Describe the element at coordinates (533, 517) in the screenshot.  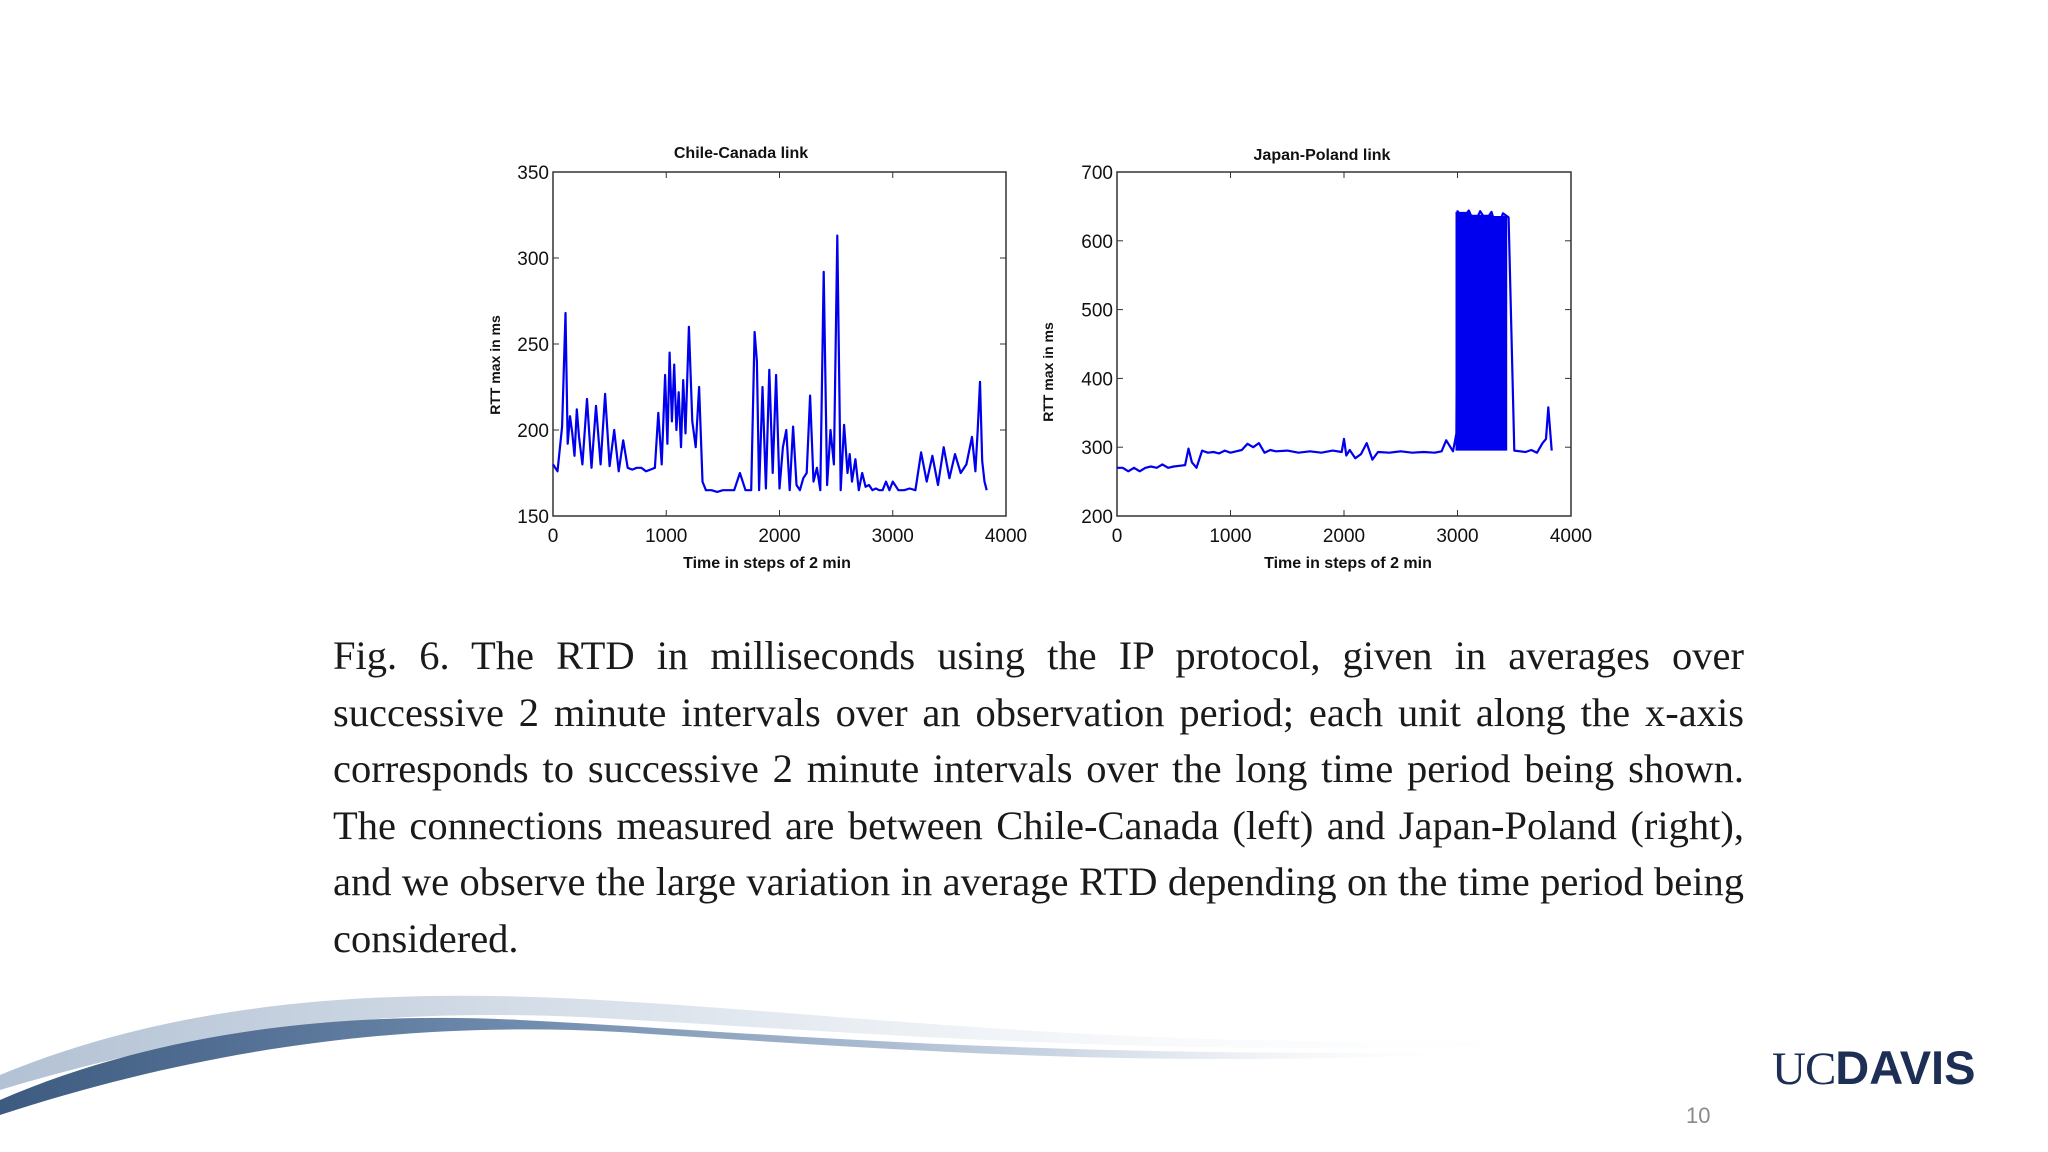
I see `y-tick-label: 150` at that location.